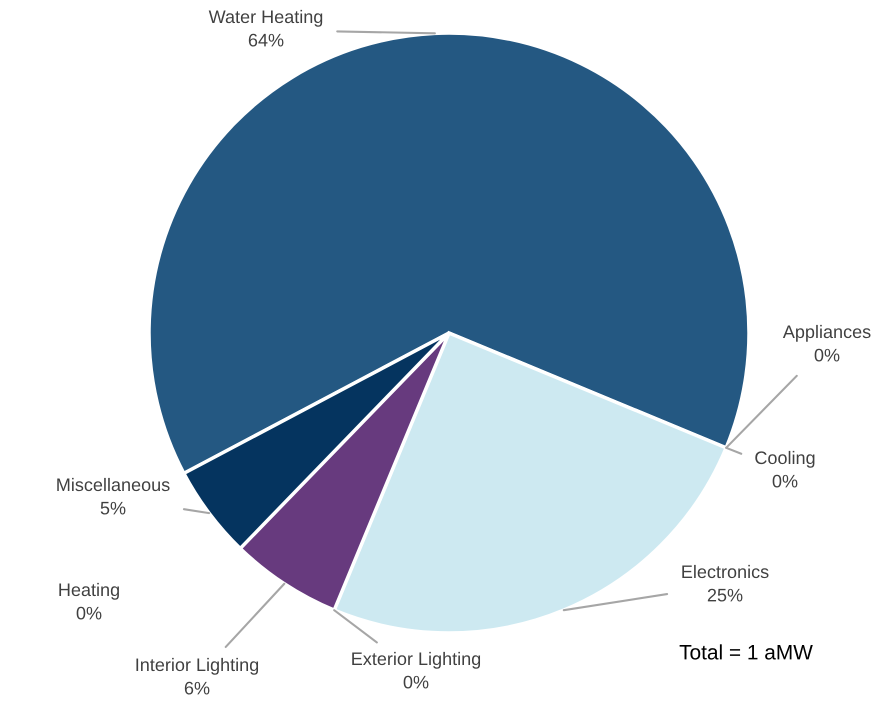 This screenshot has height=707, width=880. I want to click on data-label: 5%, so click(113, 508).